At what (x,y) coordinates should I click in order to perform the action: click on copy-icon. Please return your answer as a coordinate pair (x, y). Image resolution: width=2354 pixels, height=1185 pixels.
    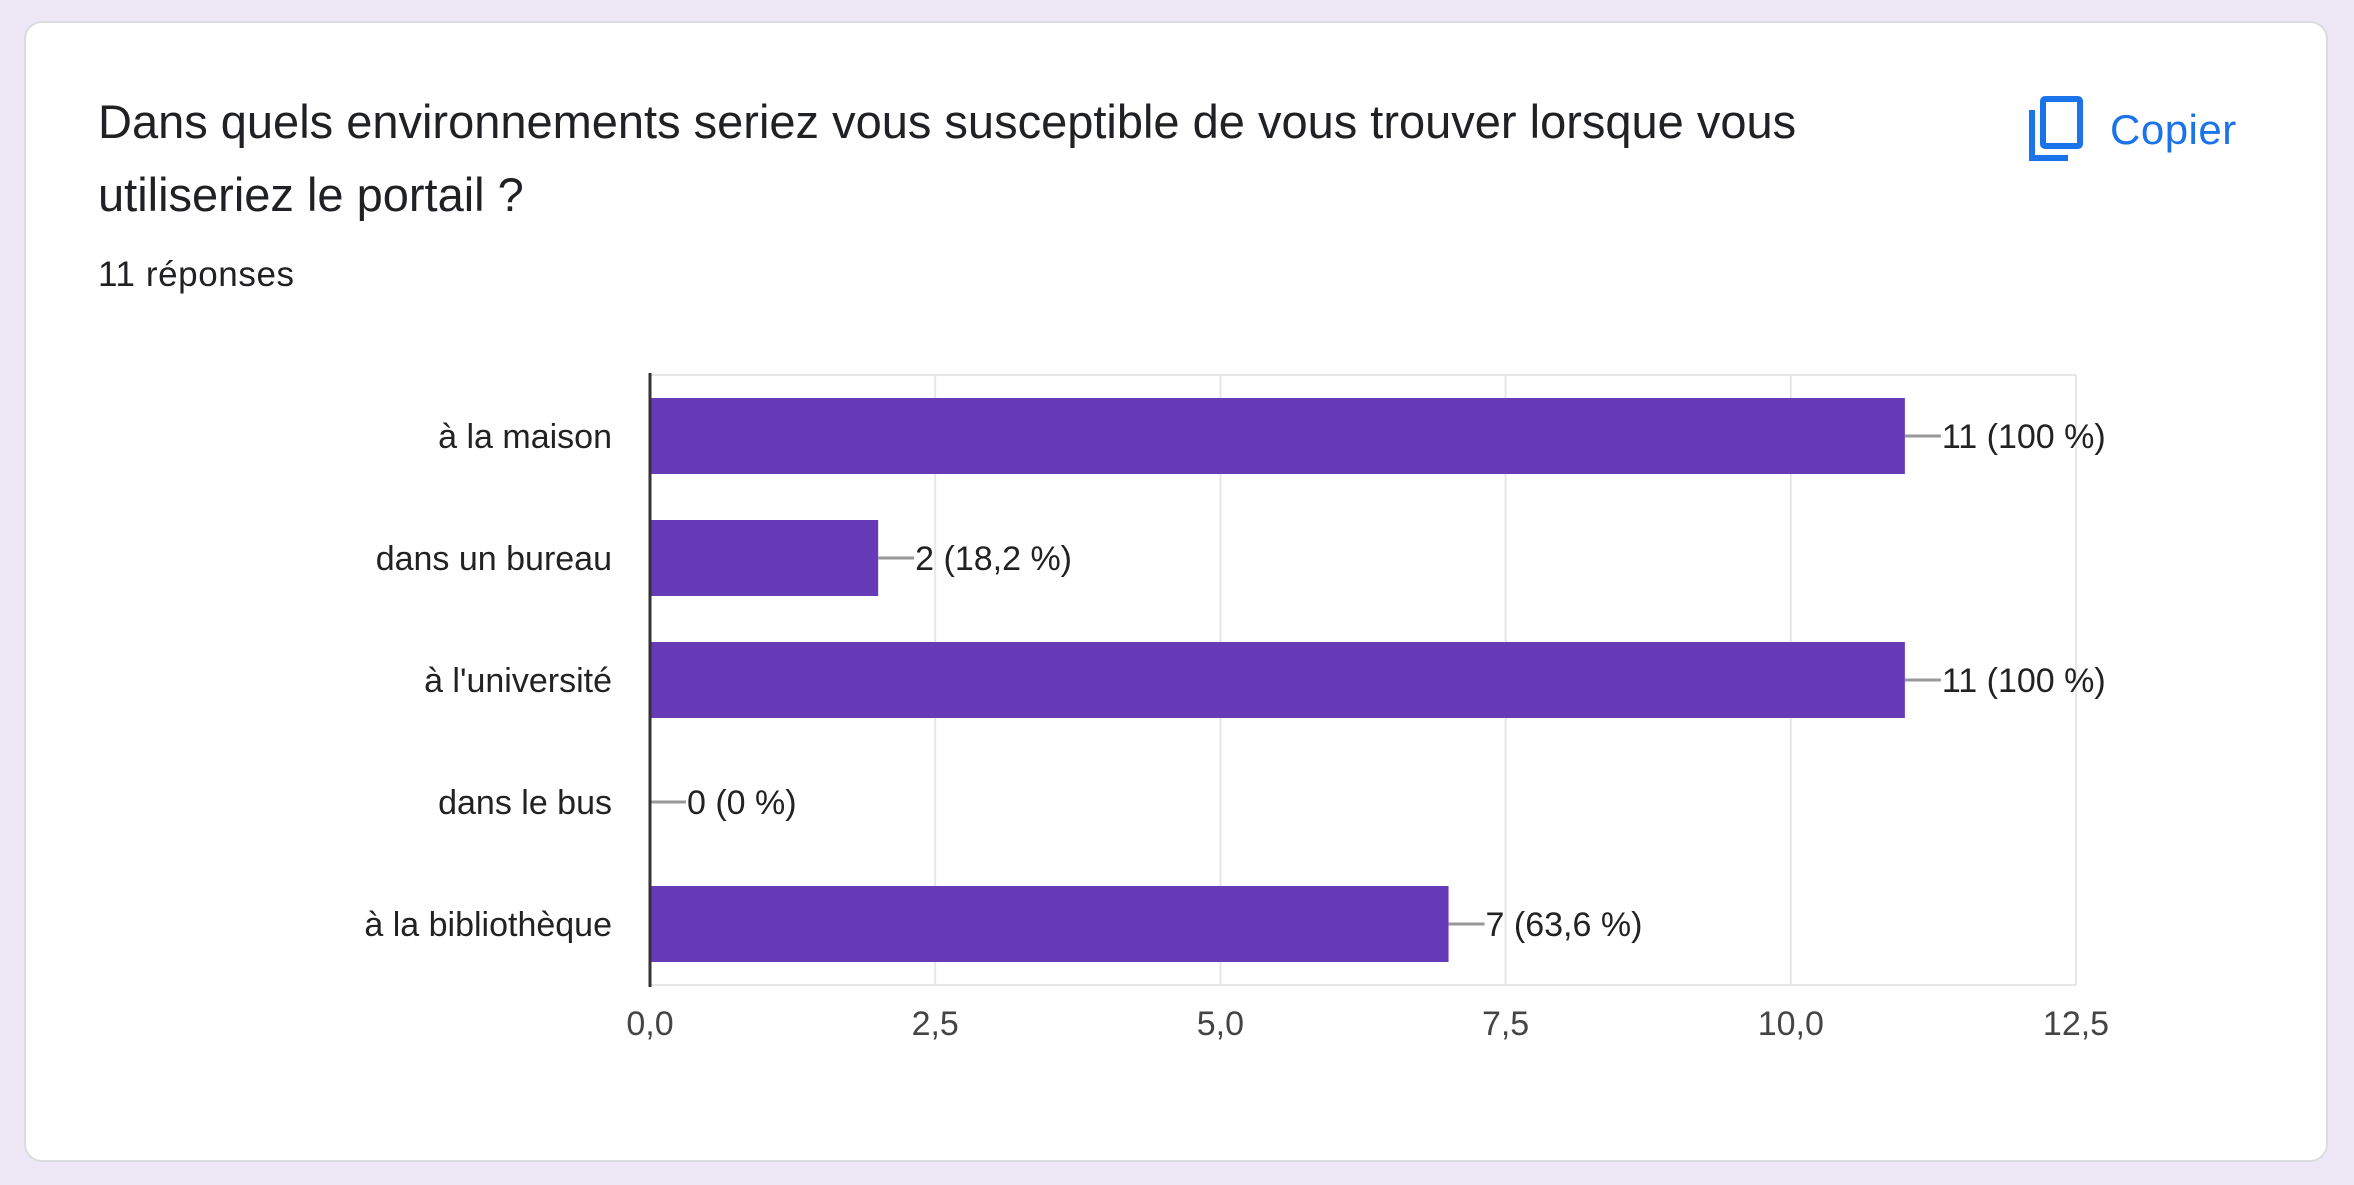
    Looking at the image, I should click on (2056, 128).